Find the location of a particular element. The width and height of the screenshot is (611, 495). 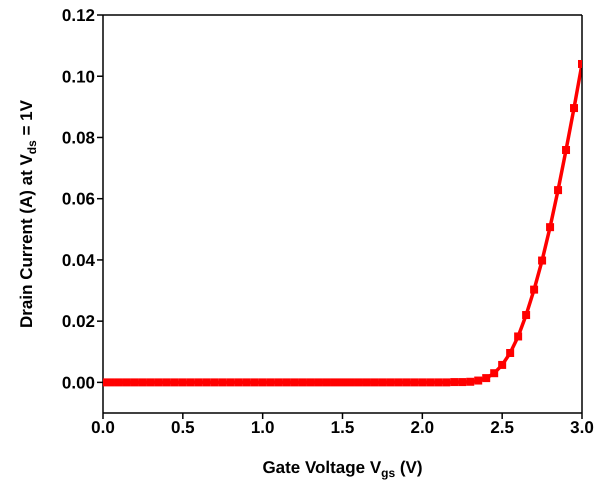

y-tick-label: 0.10 is located at coordinates (78, 76).